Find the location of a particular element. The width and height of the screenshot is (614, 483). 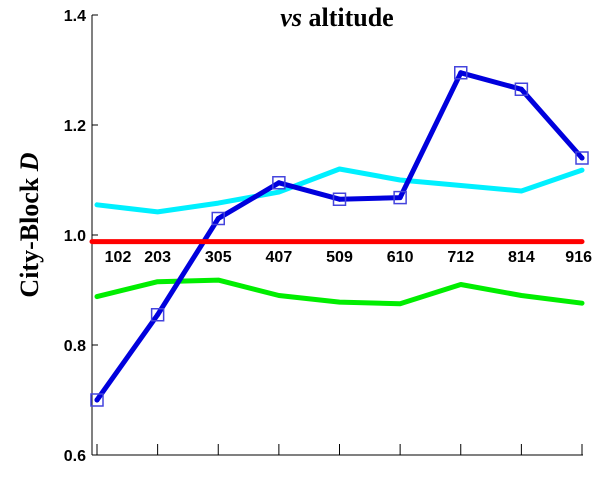

x-tick-label: 509 is located at coordinates (339, 257).